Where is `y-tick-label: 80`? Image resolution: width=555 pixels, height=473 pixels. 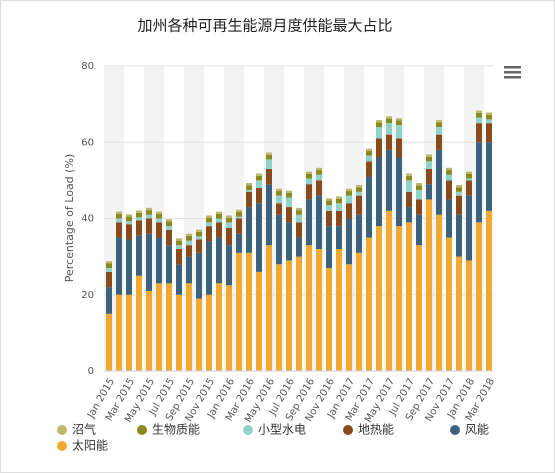 y-tick-label: 80 is located at coordinates (87, 66).